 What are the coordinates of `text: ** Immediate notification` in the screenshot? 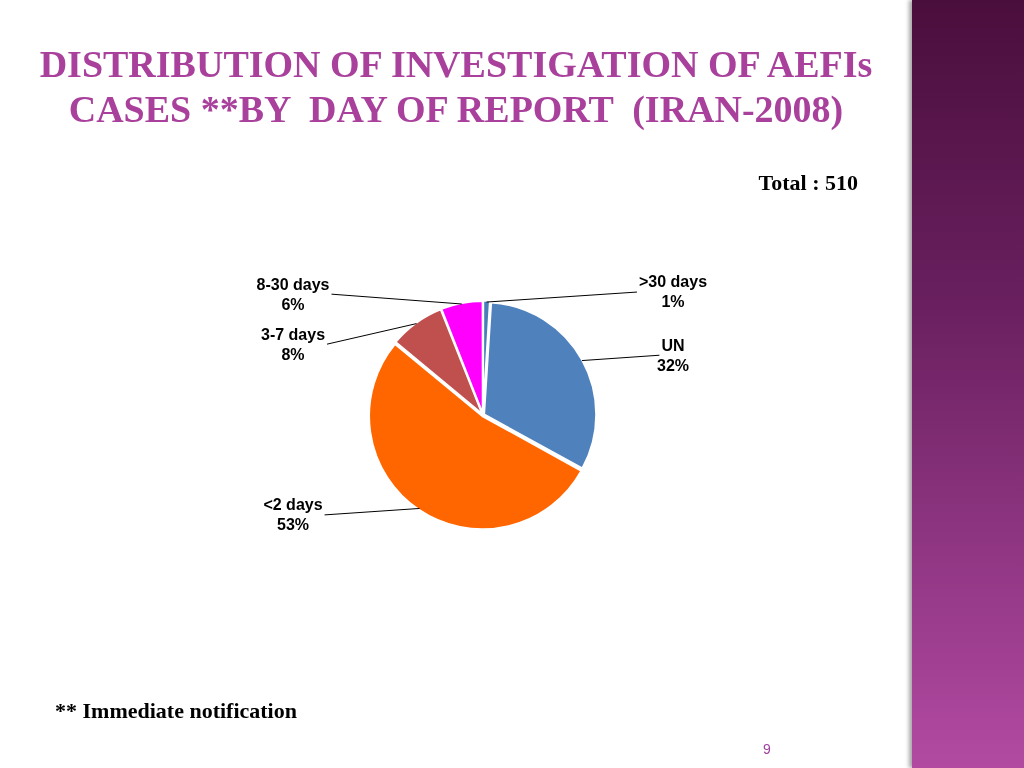 It's located at (176, 711).